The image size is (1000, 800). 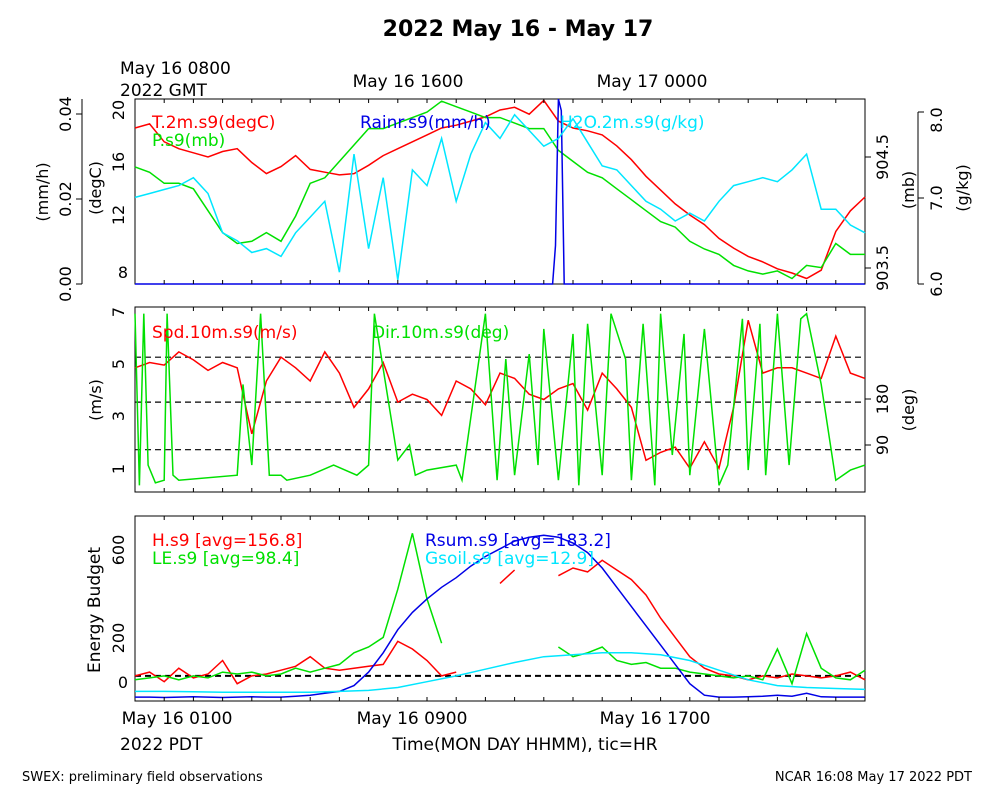 I want to click on temp-tick-label: 20, so click(x=118, y=110).